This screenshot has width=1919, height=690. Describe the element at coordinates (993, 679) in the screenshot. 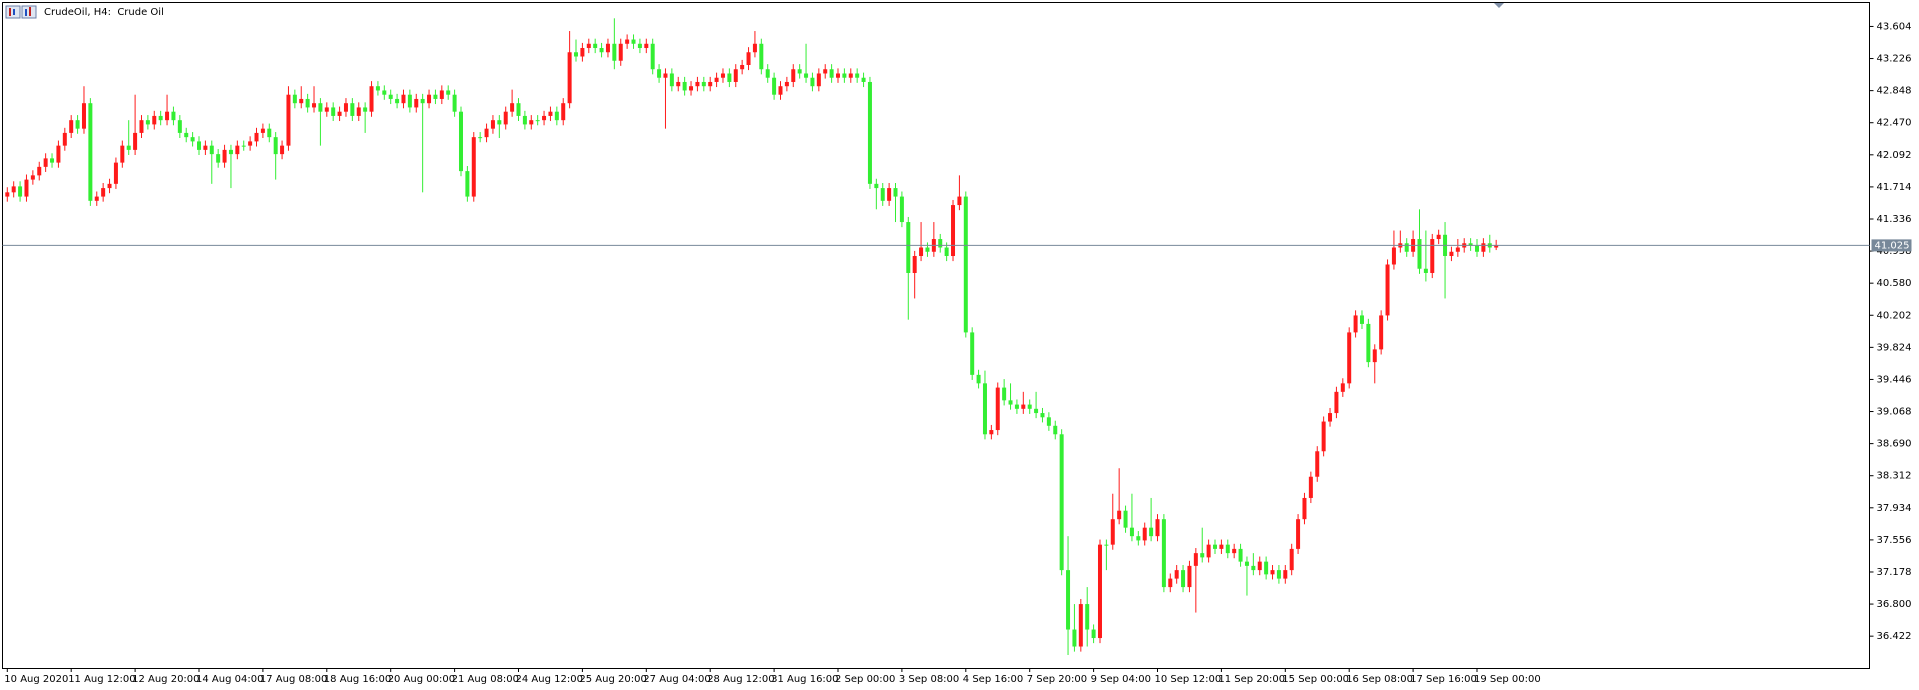

I see `x-tick-label: 4 Sep 16:00` at that location.